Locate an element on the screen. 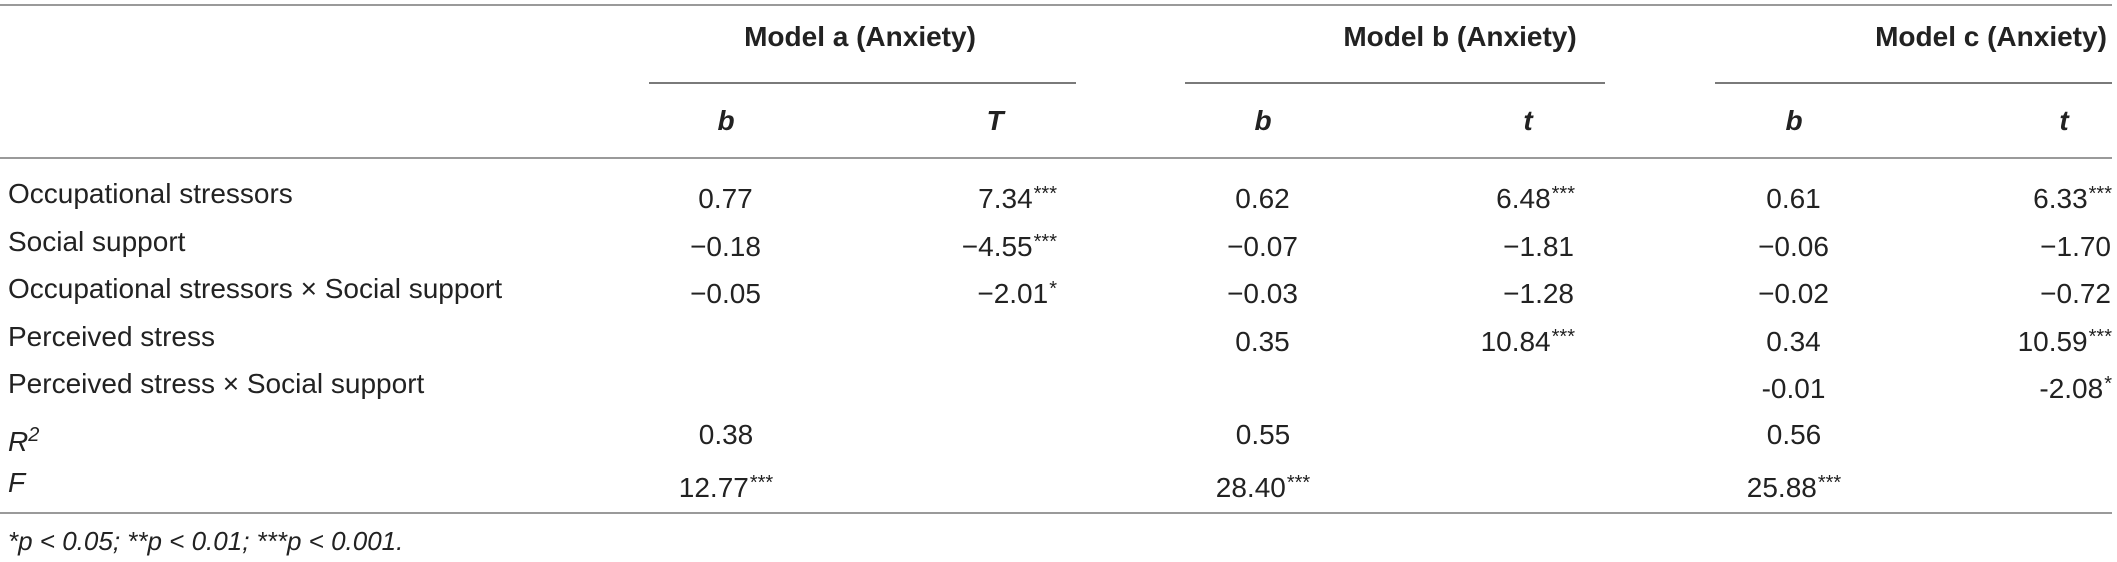  cell-value: 0.77 is located at coordinates (725, 198).